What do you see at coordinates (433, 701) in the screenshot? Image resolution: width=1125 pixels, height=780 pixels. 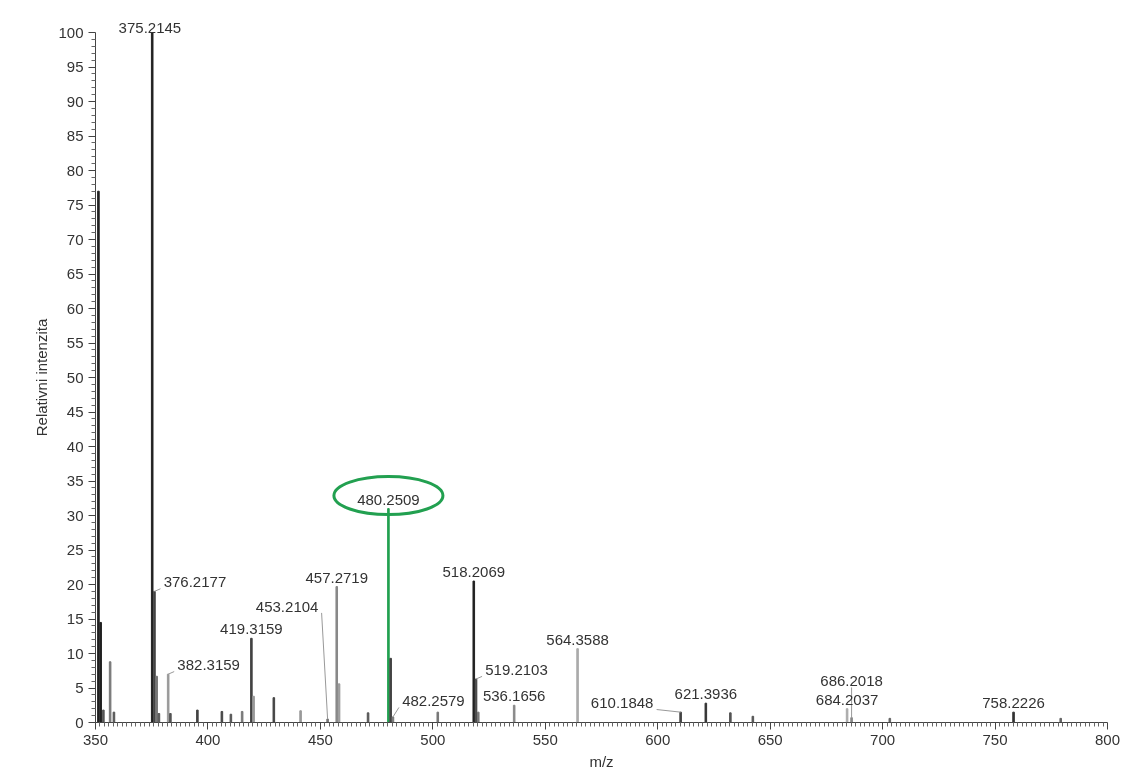 I see `annotation: 482.2579` at bounding box center [433, 701].